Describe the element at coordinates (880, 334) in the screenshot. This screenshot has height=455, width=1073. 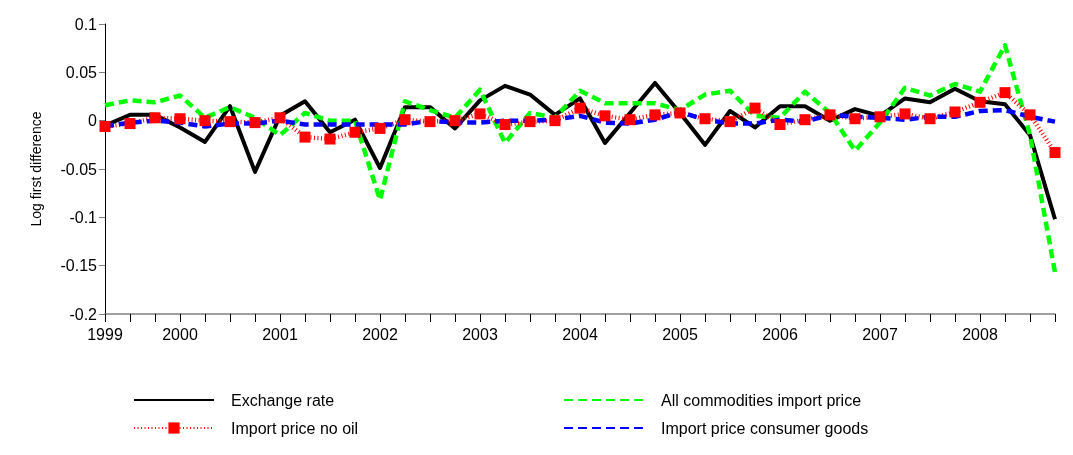
I see `x-tick-label: 2007` at that location.